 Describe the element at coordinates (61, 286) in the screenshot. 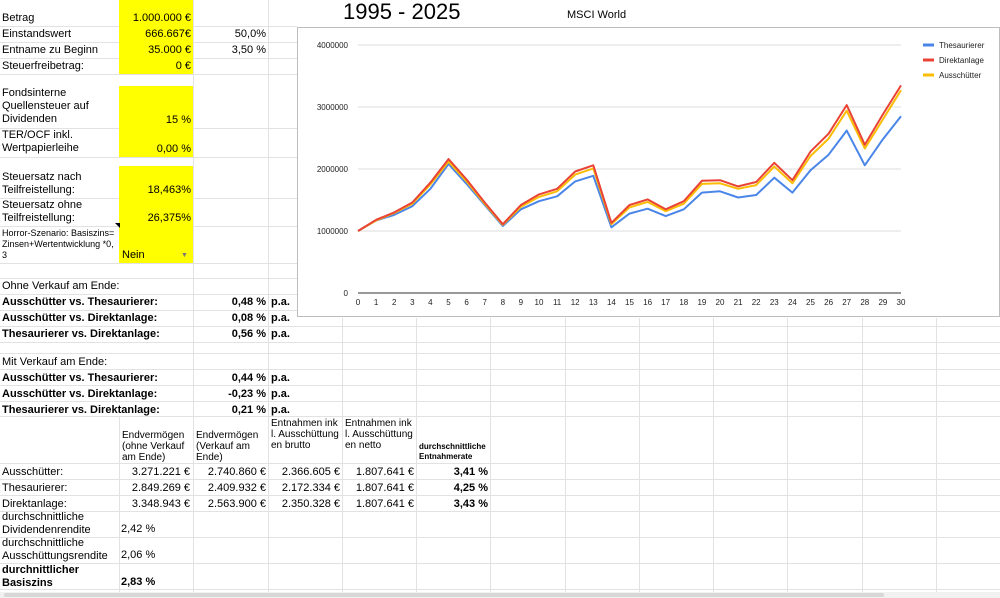

I see `heading-ohne-verkauf: Ohne Verkauf am Ende:` at that location.